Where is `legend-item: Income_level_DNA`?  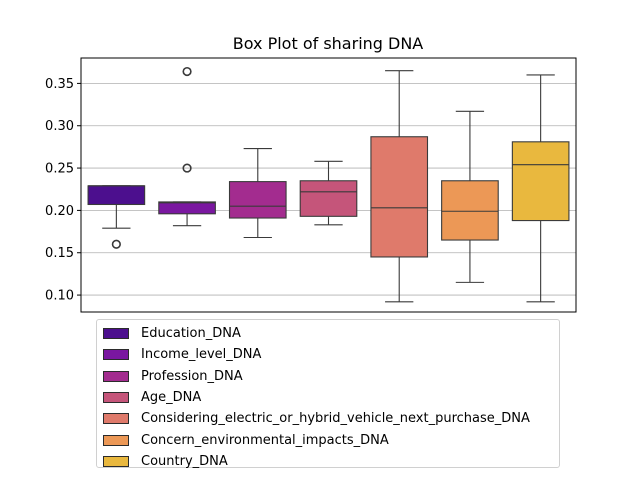 legend-item: Income_level_DNA is located at coordinates (331, 354).